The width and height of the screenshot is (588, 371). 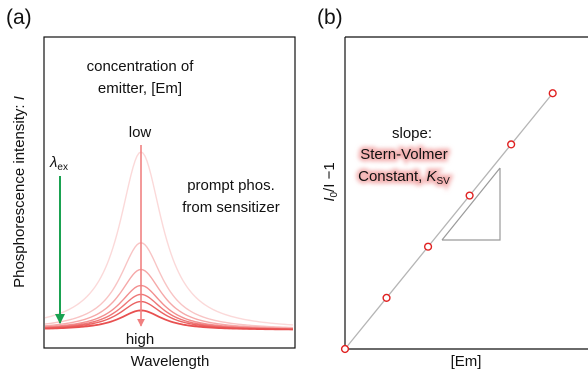 What do you see at coordinates (329, 177) in the screenshot?
I see `y-axis-title-b-rest: /I −1` at bounding box center [329, 177].